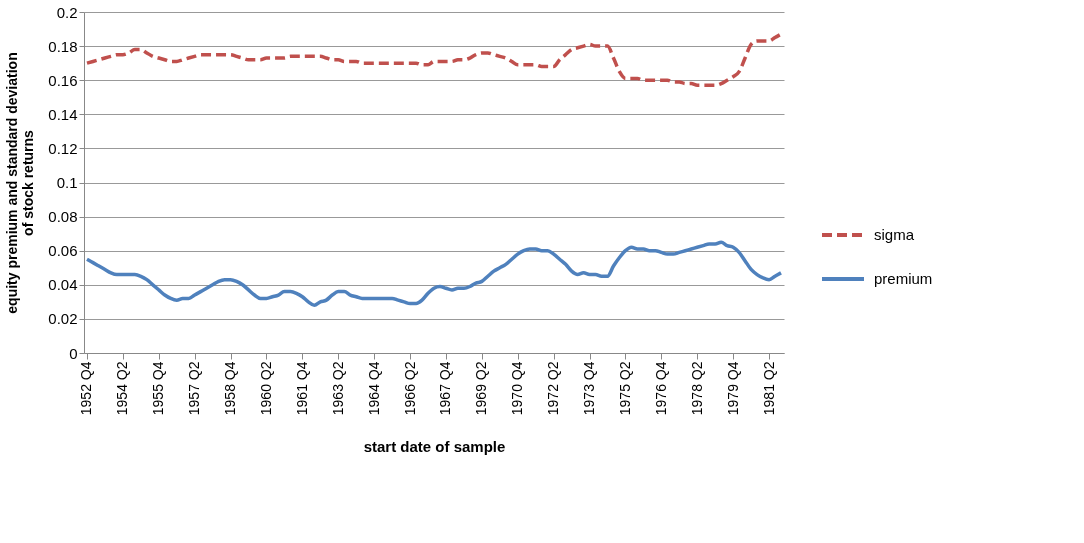 The width and height of the screenshot is (1084, 543). I want to click on x-tick-label: 1958 Q4, so click(230, 388).